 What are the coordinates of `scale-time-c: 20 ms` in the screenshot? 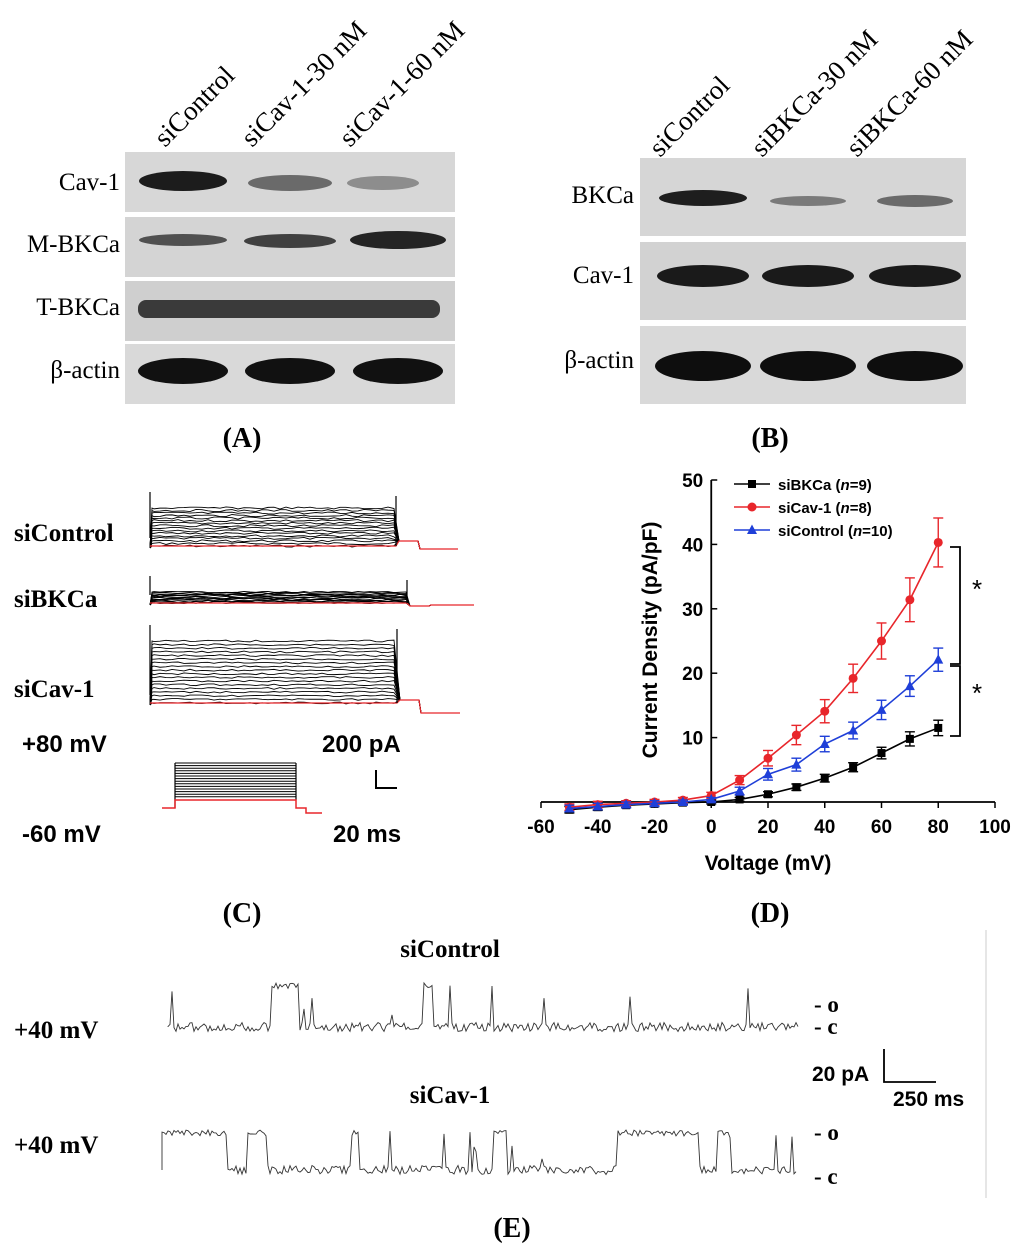 It's located at (367, 834).